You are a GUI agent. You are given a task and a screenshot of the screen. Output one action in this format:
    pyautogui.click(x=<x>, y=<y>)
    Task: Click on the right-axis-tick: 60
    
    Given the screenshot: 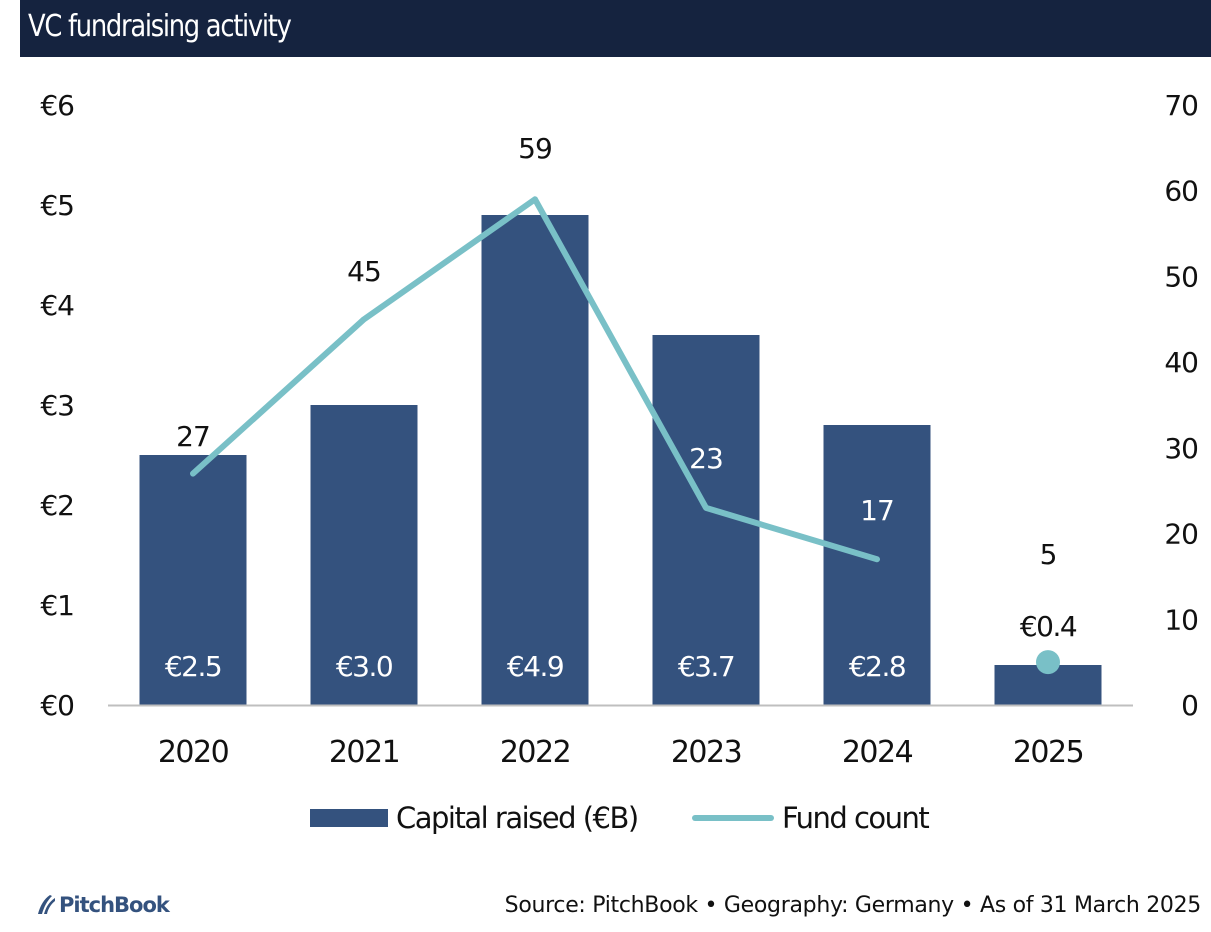 What is the action you would take?
    pyautogui.click(x=1181, y=191)
    